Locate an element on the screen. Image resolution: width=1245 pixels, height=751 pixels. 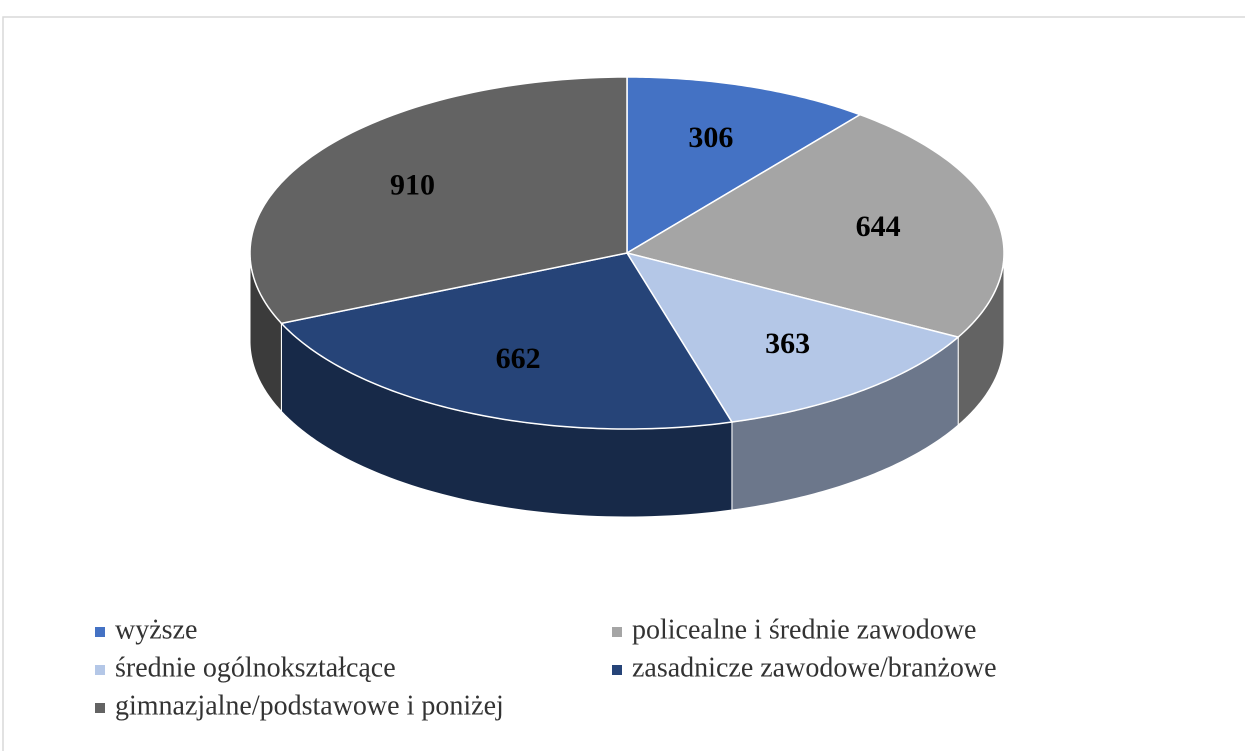
data-label: 306 is located at coordinates (710, 137).